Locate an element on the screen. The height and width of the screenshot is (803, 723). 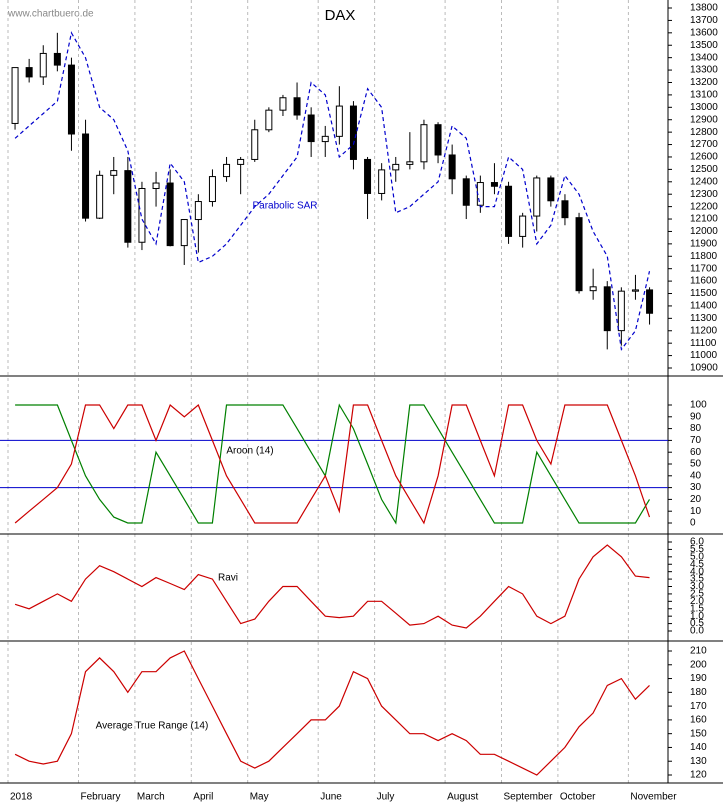
y-tick-label: 180 is located at coordinates (698, 692).